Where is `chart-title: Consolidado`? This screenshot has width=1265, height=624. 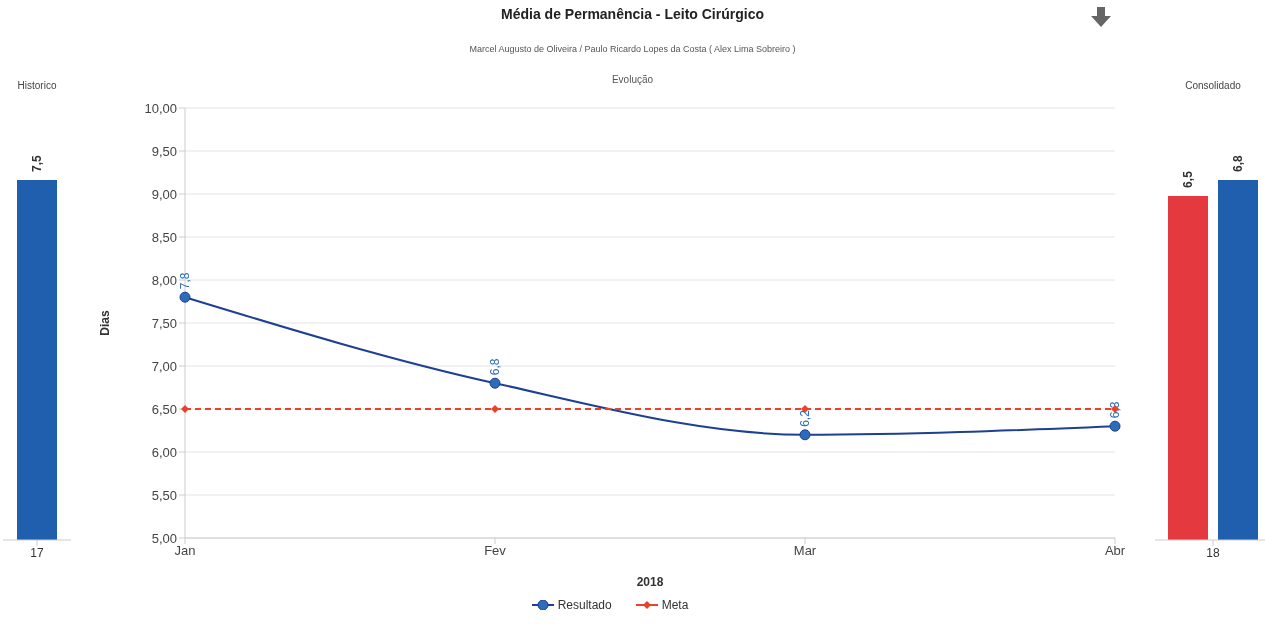
chart-title: Consolidado is located at coordinates (1213, 86).